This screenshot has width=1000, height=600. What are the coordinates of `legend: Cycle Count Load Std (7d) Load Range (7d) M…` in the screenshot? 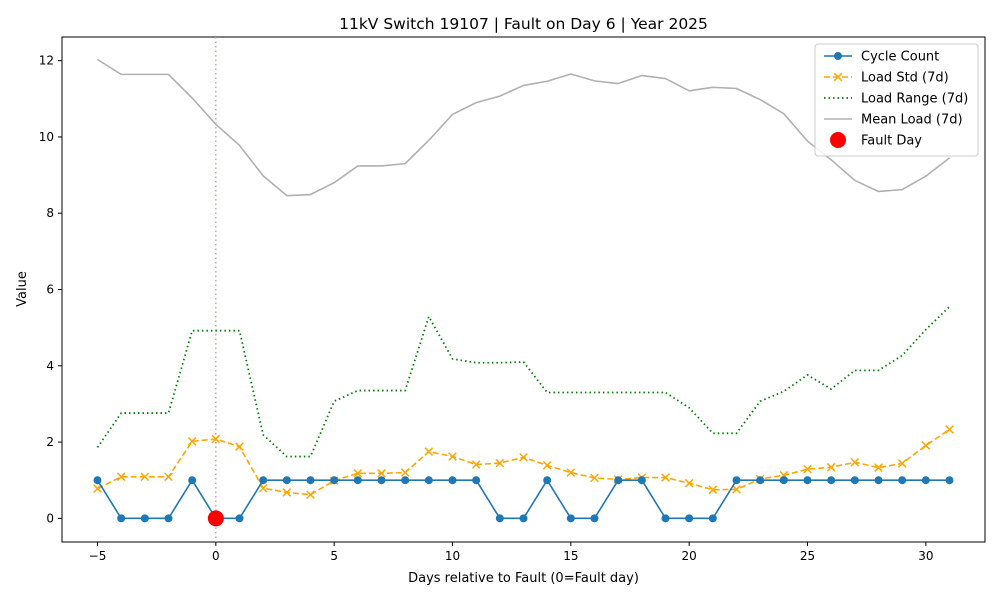 It's located at (896, 100).